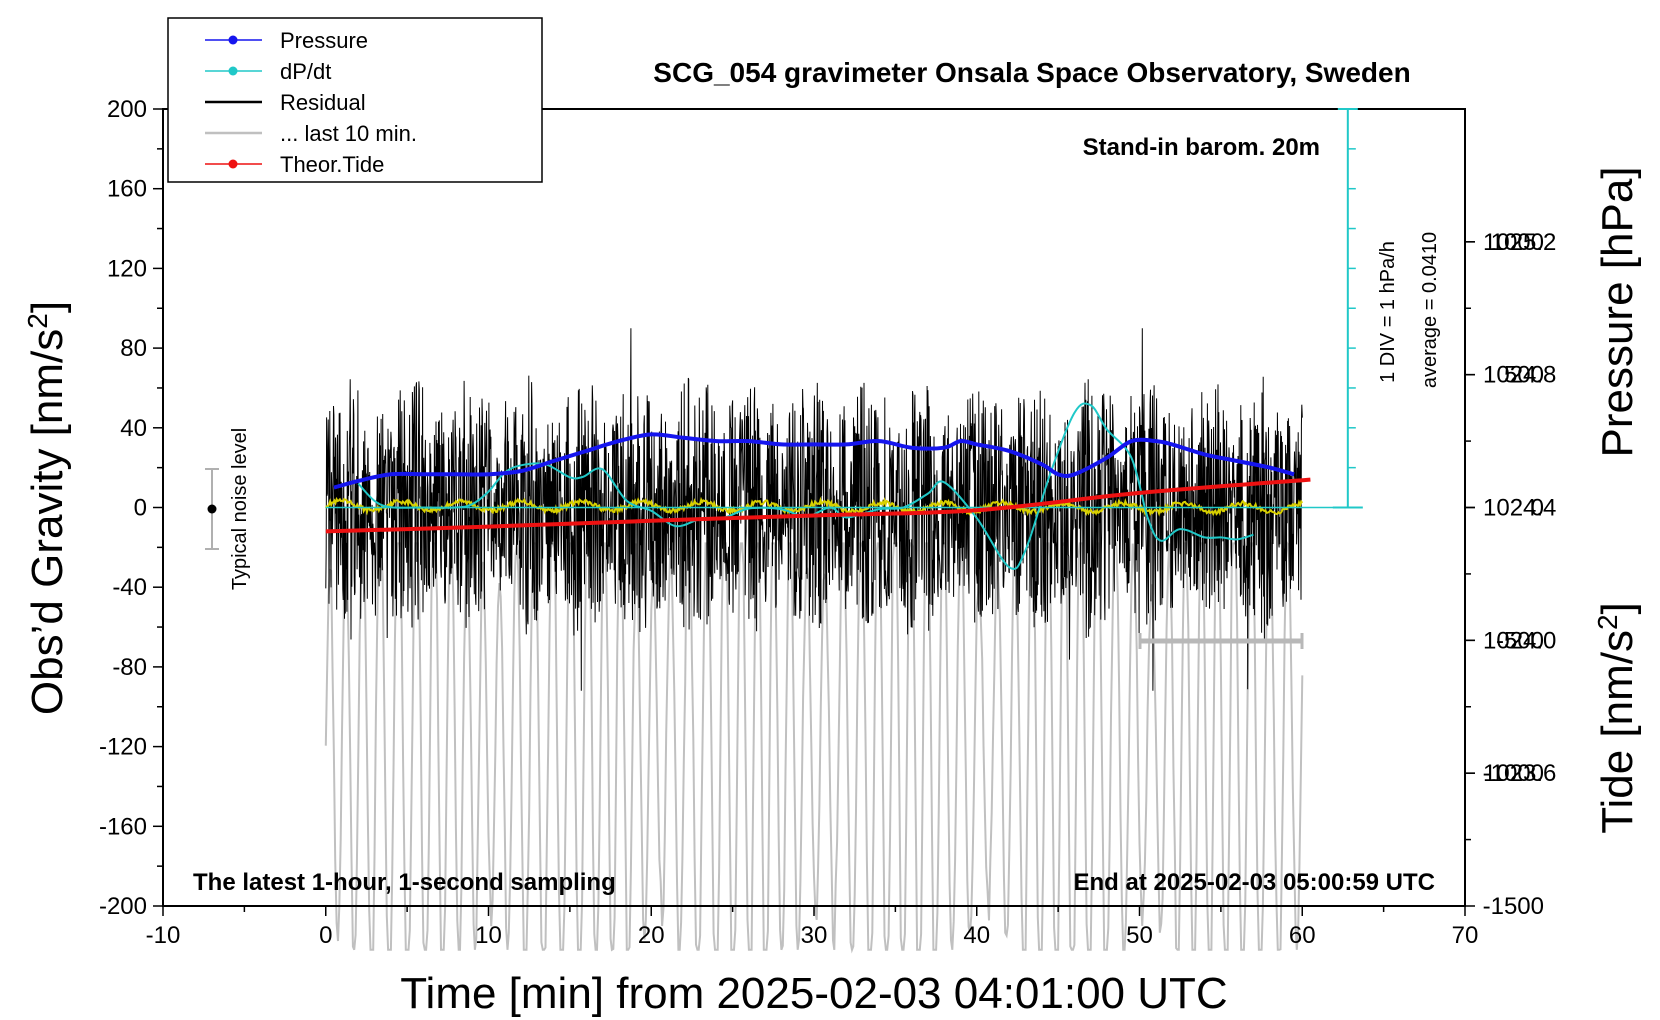 This screenshot has height=1020, width=1660. Describe the element at coordinates (1139, 935) in the screenshot. I see `x-tick-label: 50` at that location.